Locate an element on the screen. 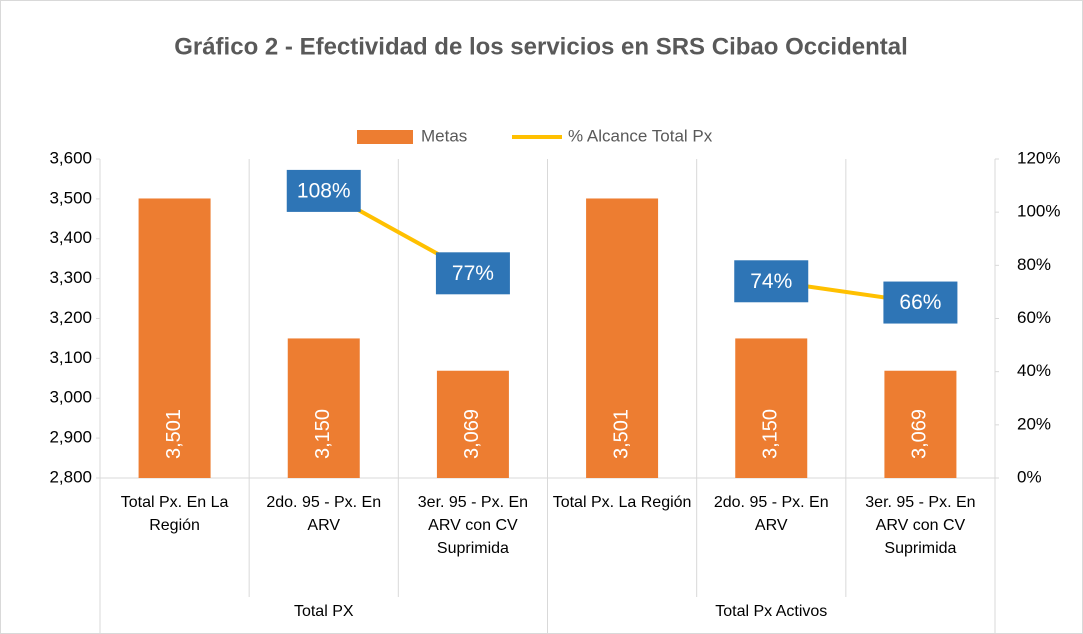 The height and width of the screenshot is (634, 1083). y-tick-label: 3,300 is located at coordinates (70, 277).